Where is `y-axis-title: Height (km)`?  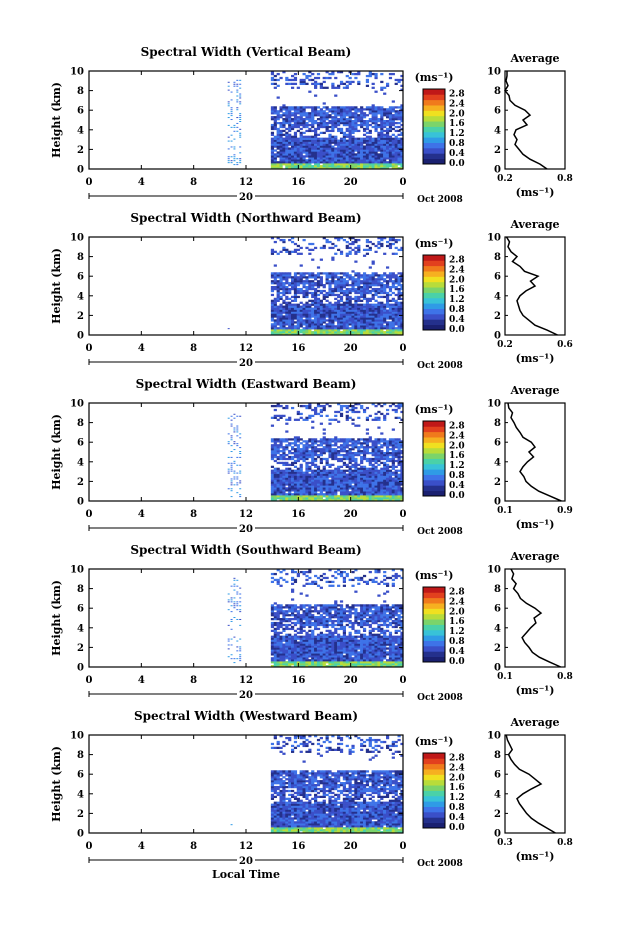
y-axis-title: Height (km) is located at coordinates (56, 120).